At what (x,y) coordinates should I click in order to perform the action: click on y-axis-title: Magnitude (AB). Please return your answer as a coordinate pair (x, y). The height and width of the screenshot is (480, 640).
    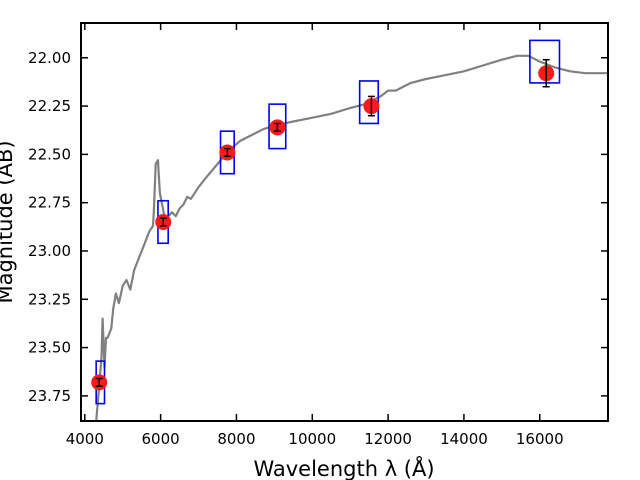
    Looking at the image, I should click on (8, 221).